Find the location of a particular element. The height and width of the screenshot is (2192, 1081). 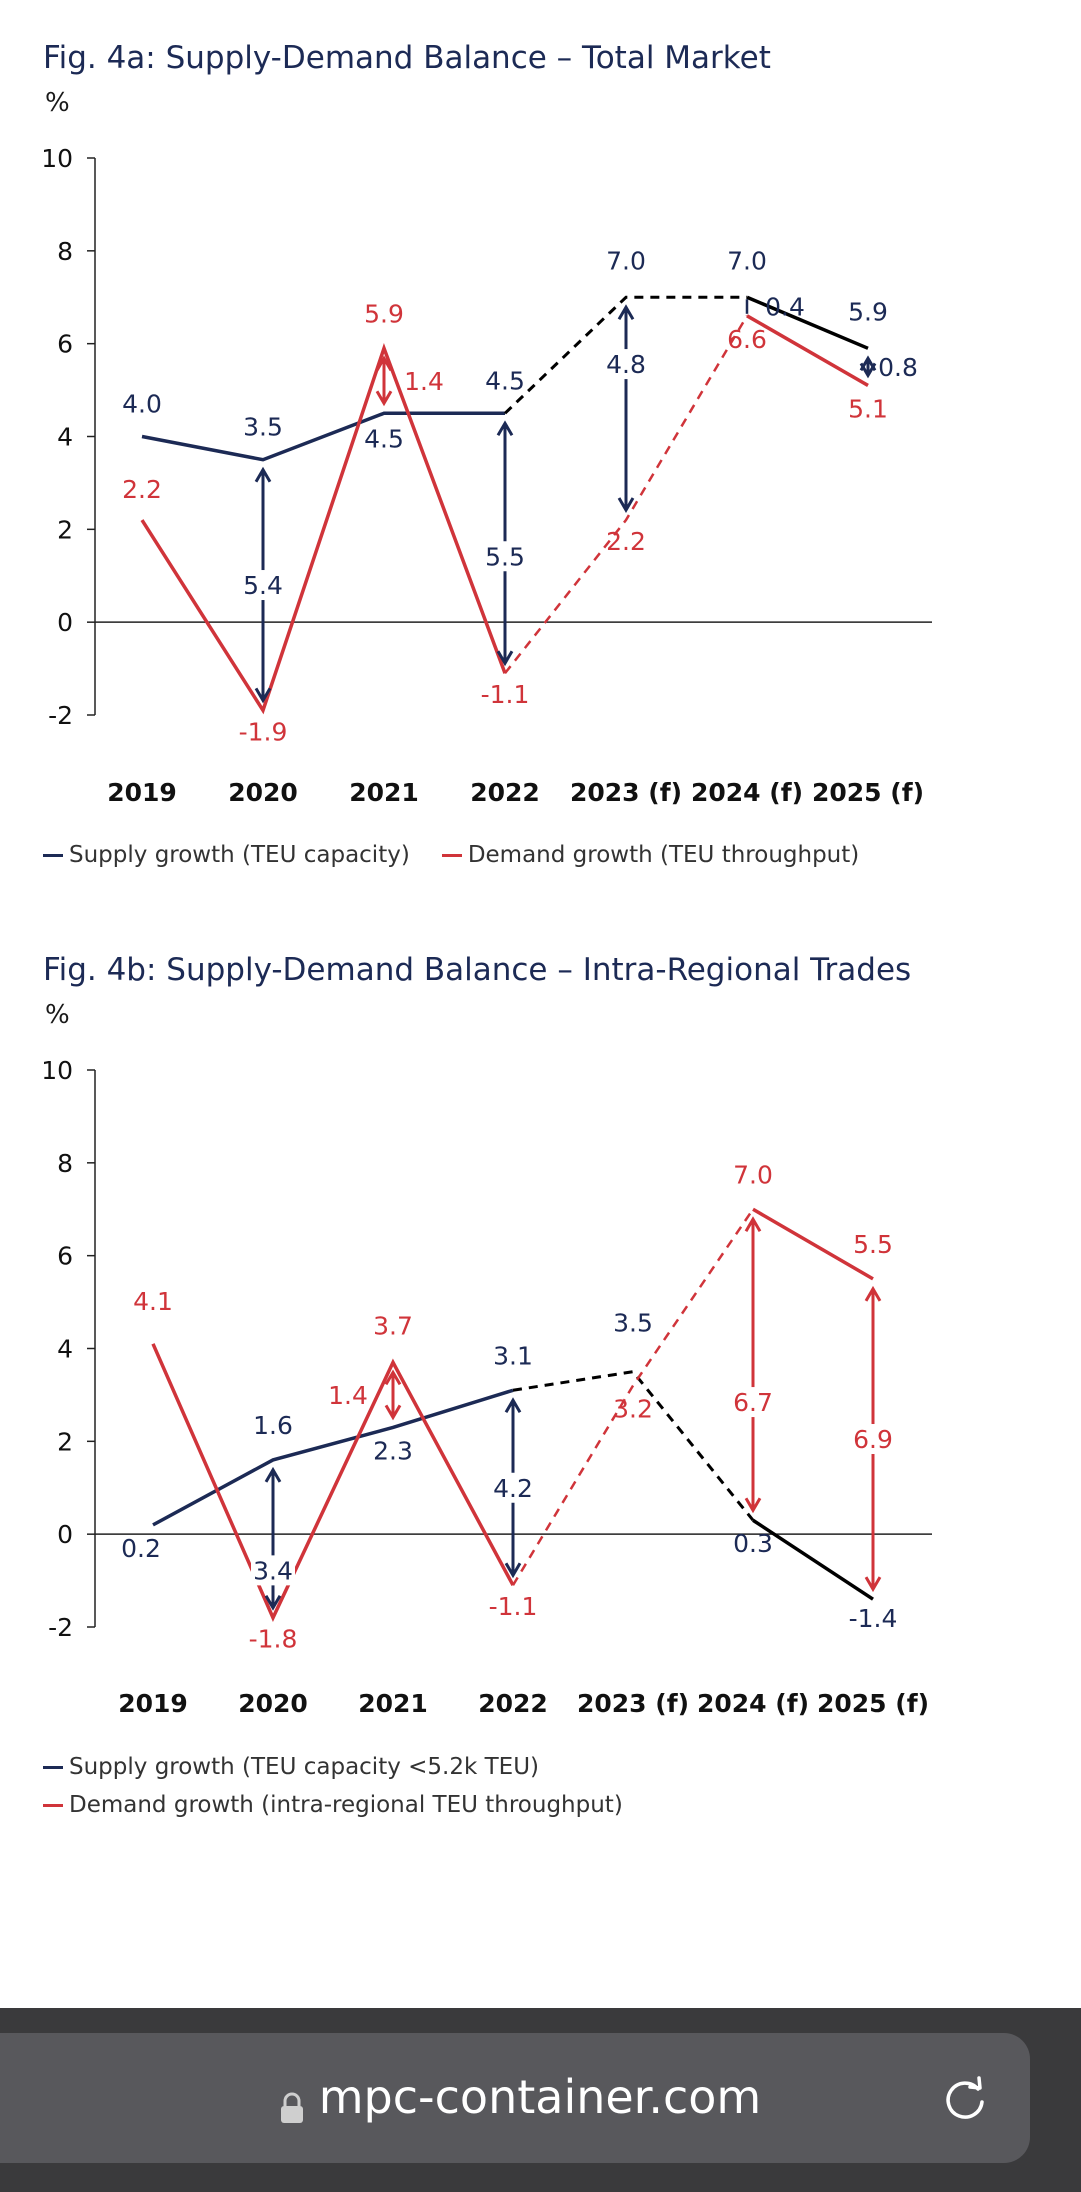

x-tick-label: 2023 (f) is located at coordinates (633, 1703).